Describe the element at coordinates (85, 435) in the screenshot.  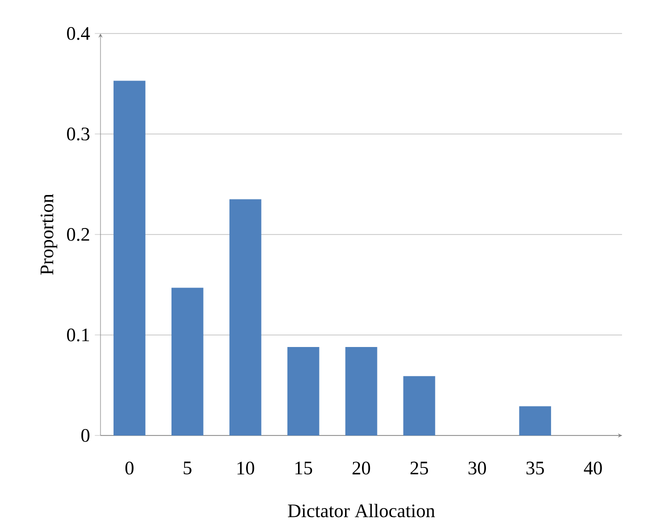
I see `y-tick-label: 0` at that location.